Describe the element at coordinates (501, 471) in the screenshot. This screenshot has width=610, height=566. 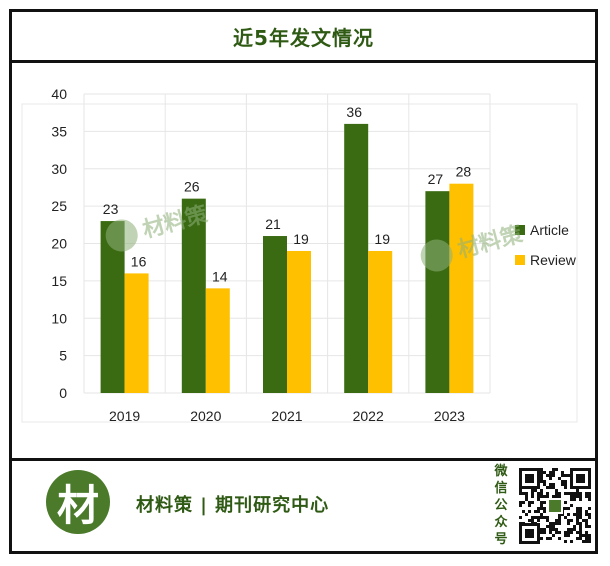
I see `wechat-char: 微` at that location.